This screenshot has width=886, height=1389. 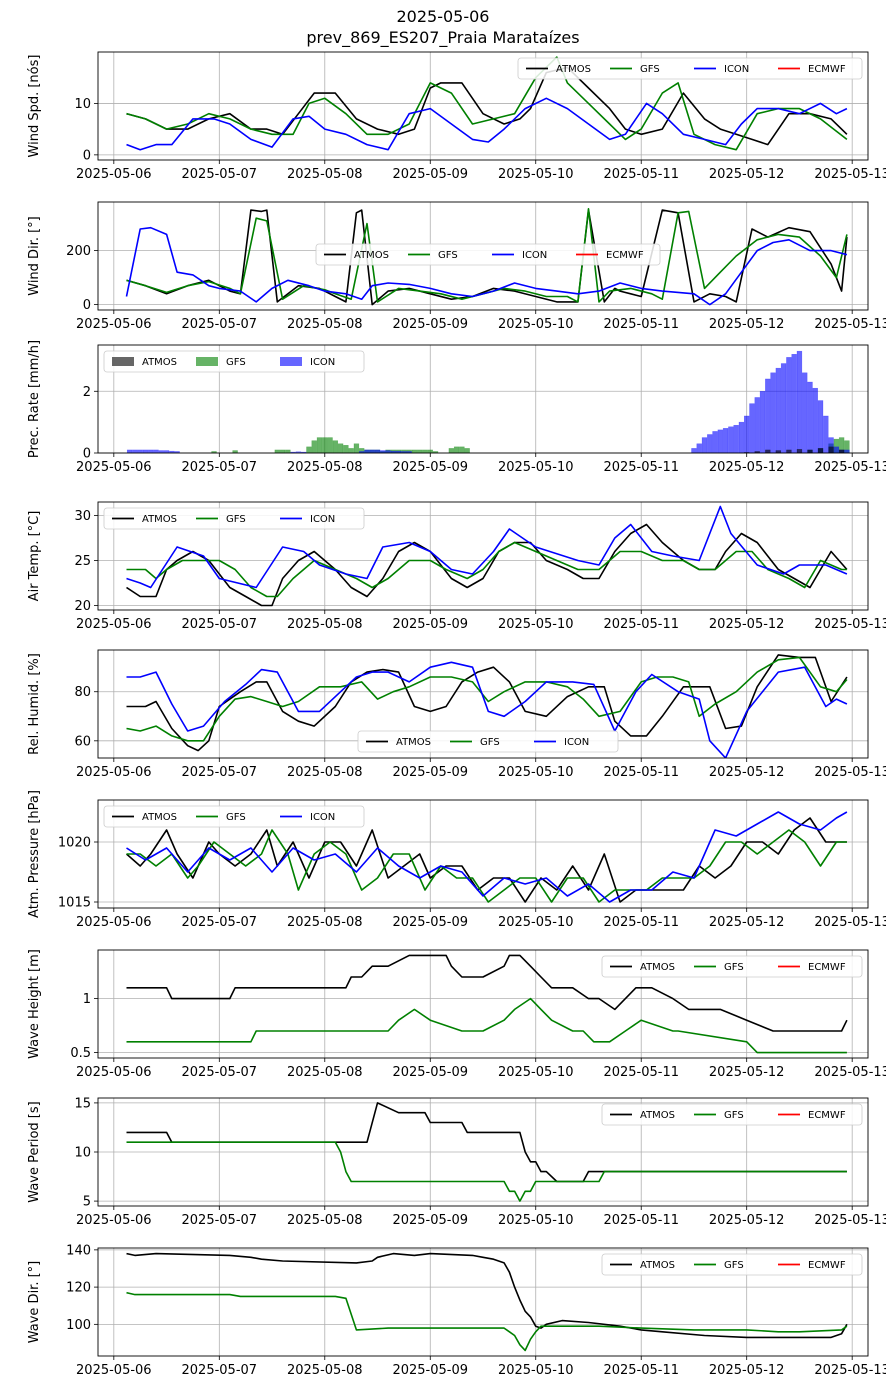 I want to click on y-tick-label: 0.5, so click(x=80, y=1053).